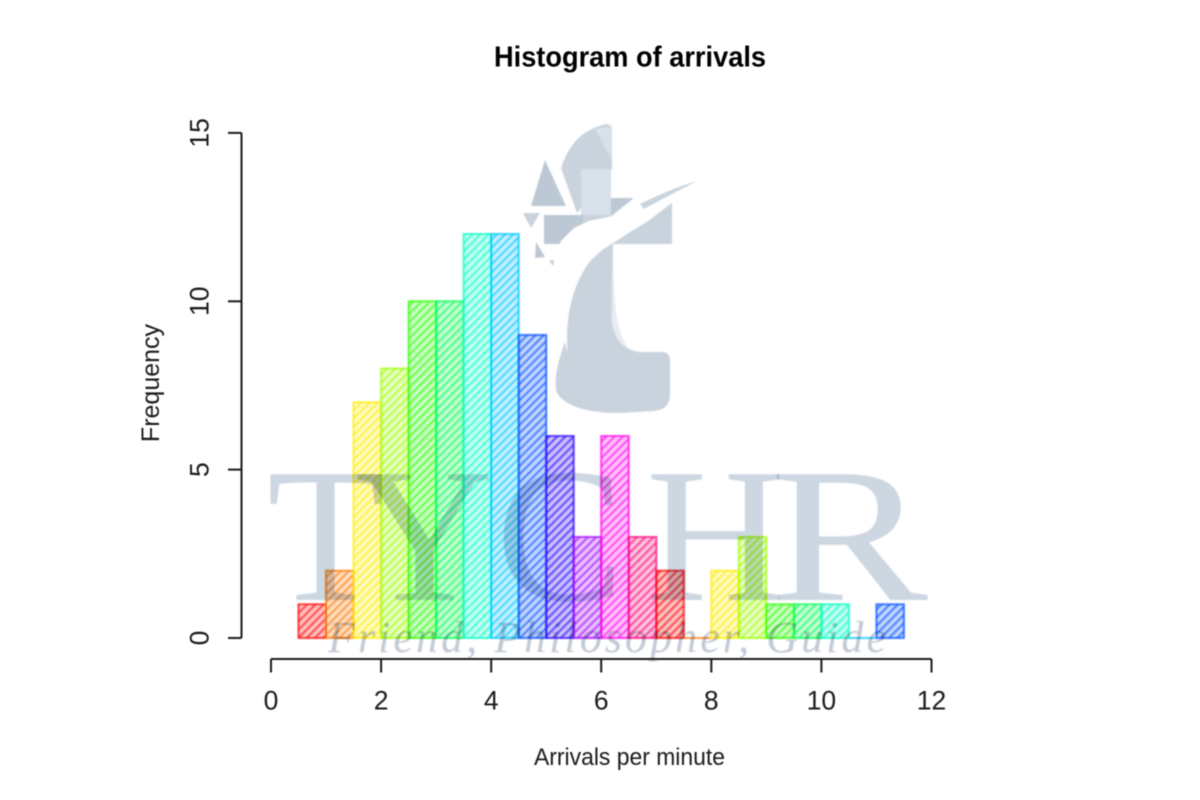 The width and height of the screenshot is (1200, 800). Describe the element at coordinates (424, 535) in the screenshot. I see `svg-text: Y` at that location.